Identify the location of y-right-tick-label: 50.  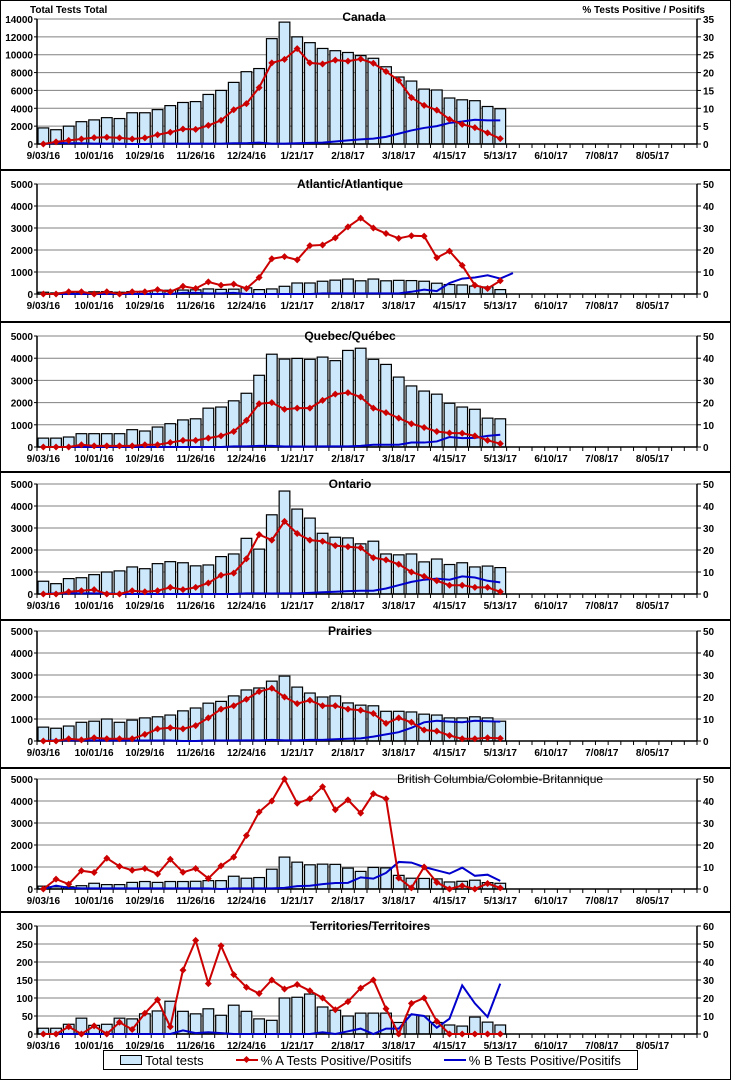
(709, 945).